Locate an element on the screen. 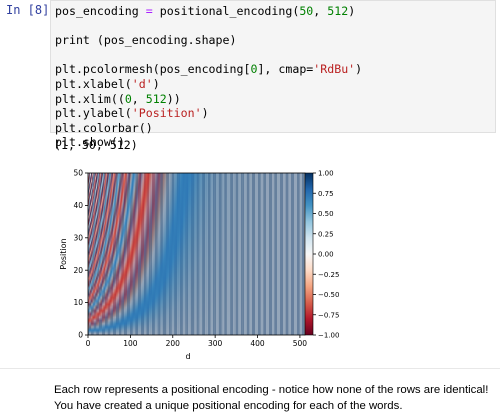 The width and height of the screenshot is (500, 419). x-tick-label: 100 is located at coordinates (130, 343).